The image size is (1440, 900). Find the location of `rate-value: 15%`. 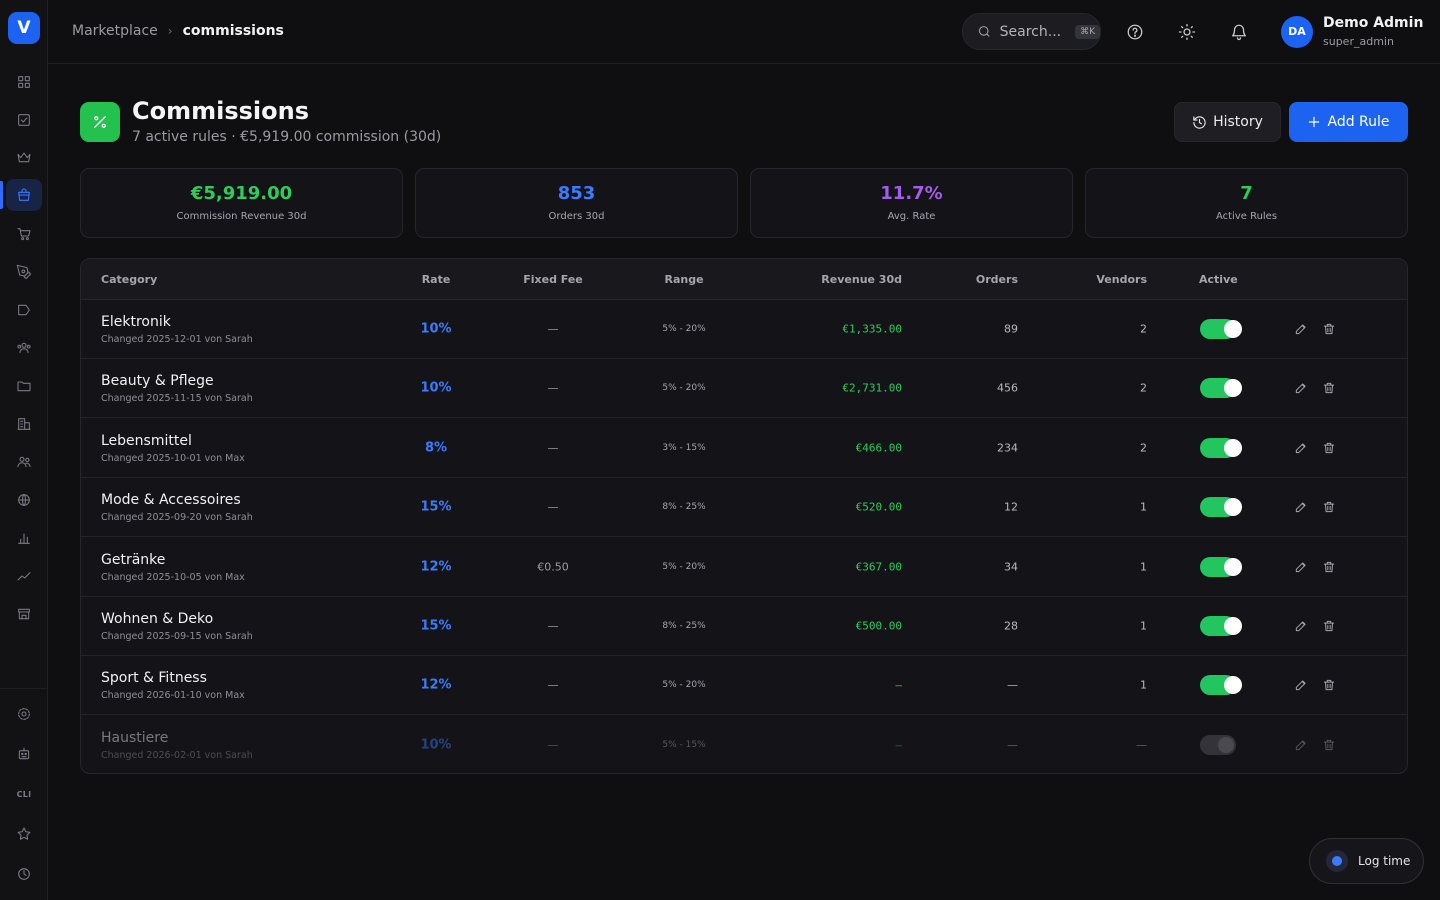

rate-value: 15% is located at coordinates (436, 507).